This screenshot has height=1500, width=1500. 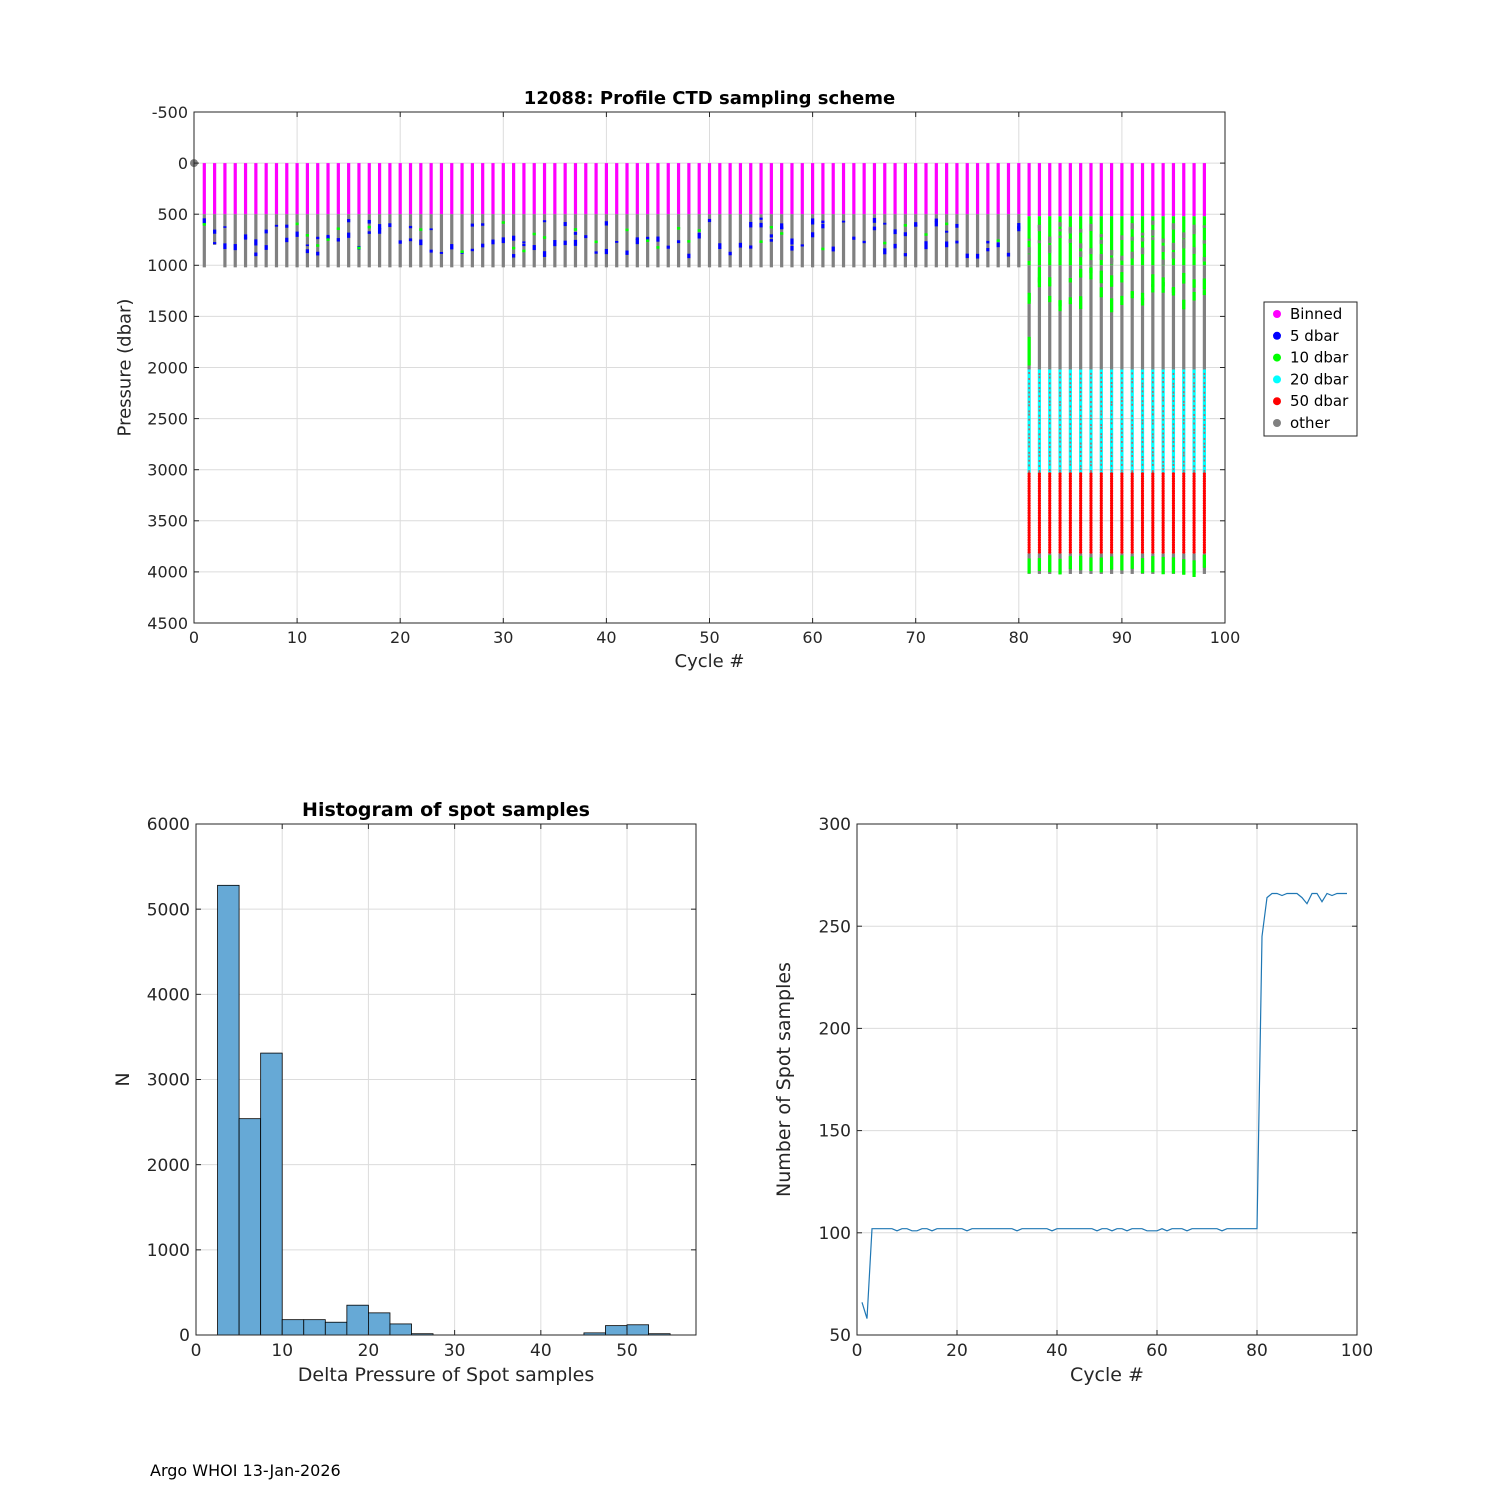 What do you see at coordinates (1104, 1105) in the screenshot?
I see `spot-count-line` at bounding box center [1104, 1105].